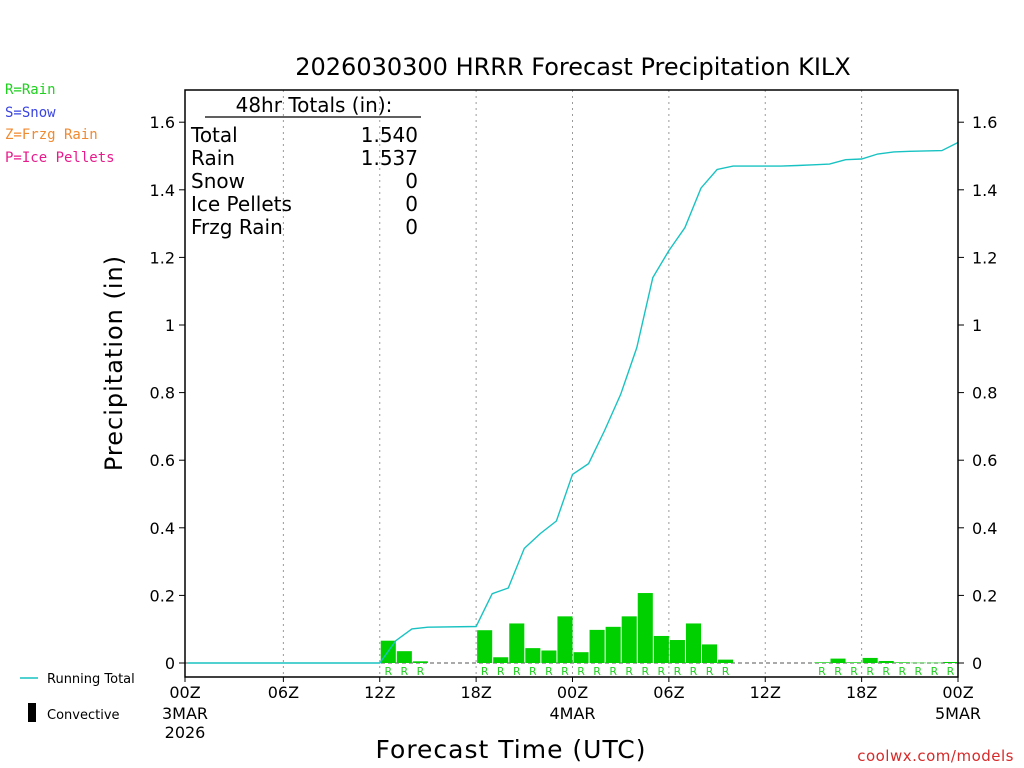 Image resolution: width=1024 pixels, height=768 pixels. What do you see at coordinates (984, 393) in the screenshot?
I see `y-tick-label-right: 0.8` at bounding box center [984, 393].